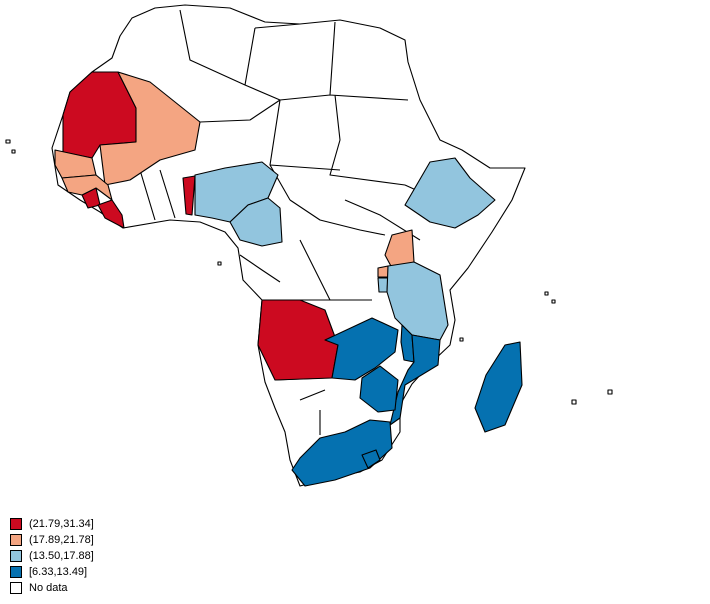 The width and height of the screenshot is (710, 604). Describe the element at coordinates (48, 588) in the screenshot. I see `legend-label: No data` at that location.